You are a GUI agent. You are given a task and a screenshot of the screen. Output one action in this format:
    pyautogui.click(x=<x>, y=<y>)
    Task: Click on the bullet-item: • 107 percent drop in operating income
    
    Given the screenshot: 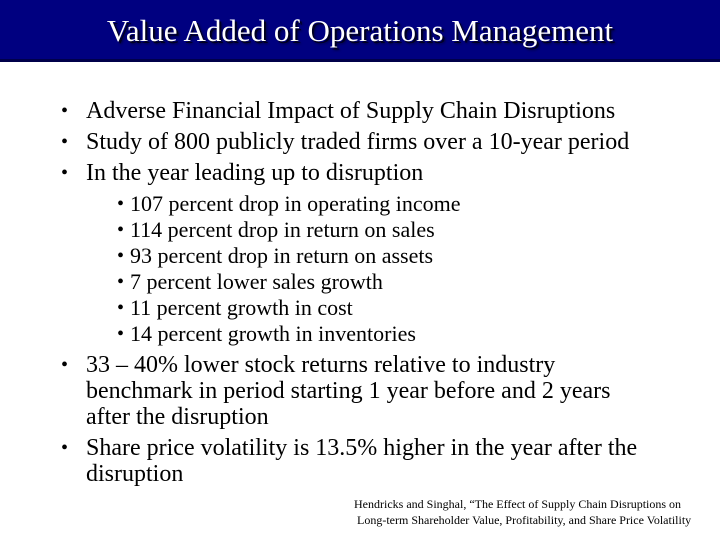 What is the action you would take?
    pyautogui.click(x=326, y=204)
    